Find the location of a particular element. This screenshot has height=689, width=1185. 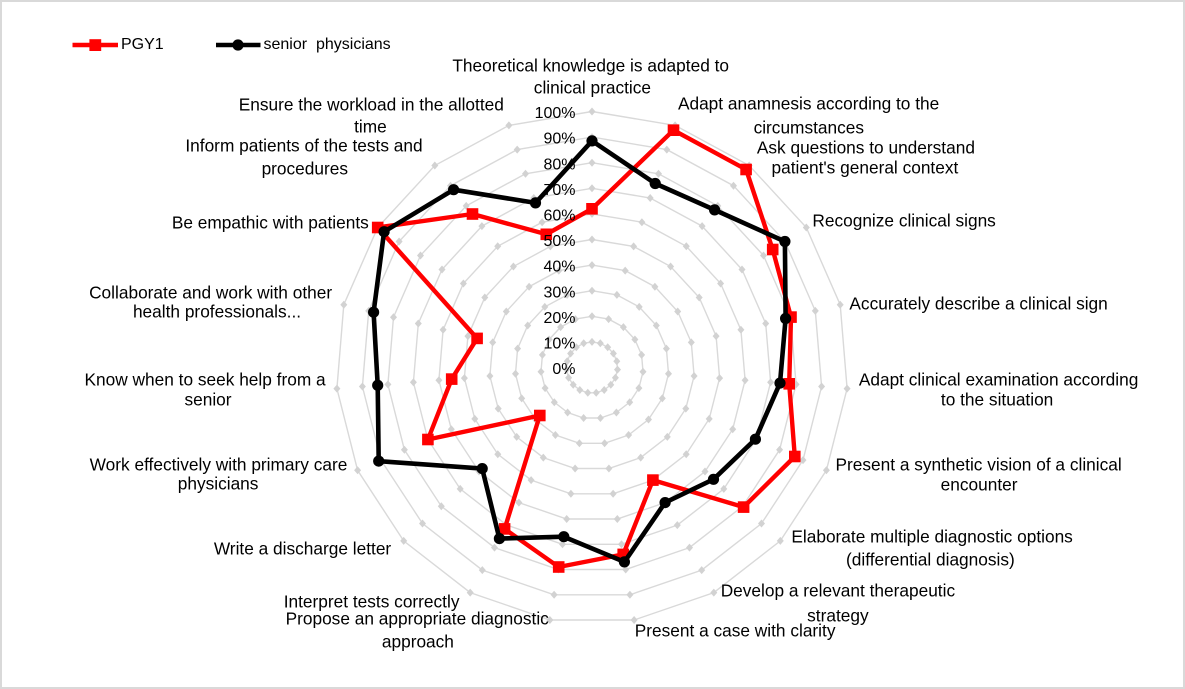

svg-text: 50% is located at coordinates (559, 241).